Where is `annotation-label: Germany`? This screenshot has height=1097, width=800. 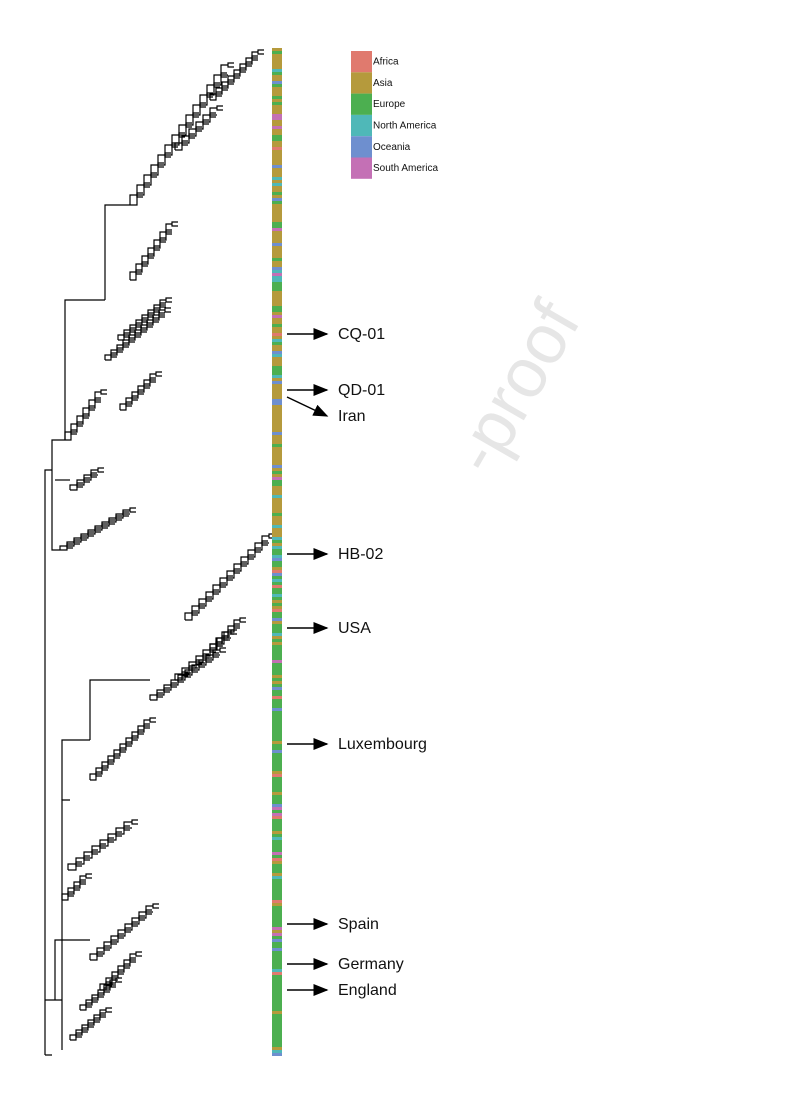 annotation-label: Germany is located at coordinates (371, 964).